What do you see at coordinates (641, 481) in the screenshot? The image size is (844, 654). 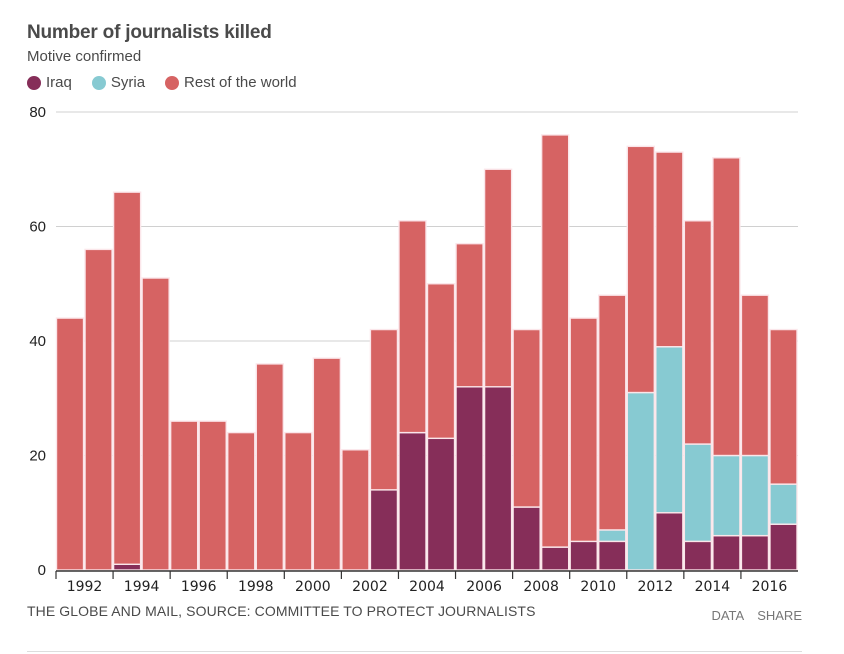 I see `bar-2012-syria` at bounding box center [641, 481].